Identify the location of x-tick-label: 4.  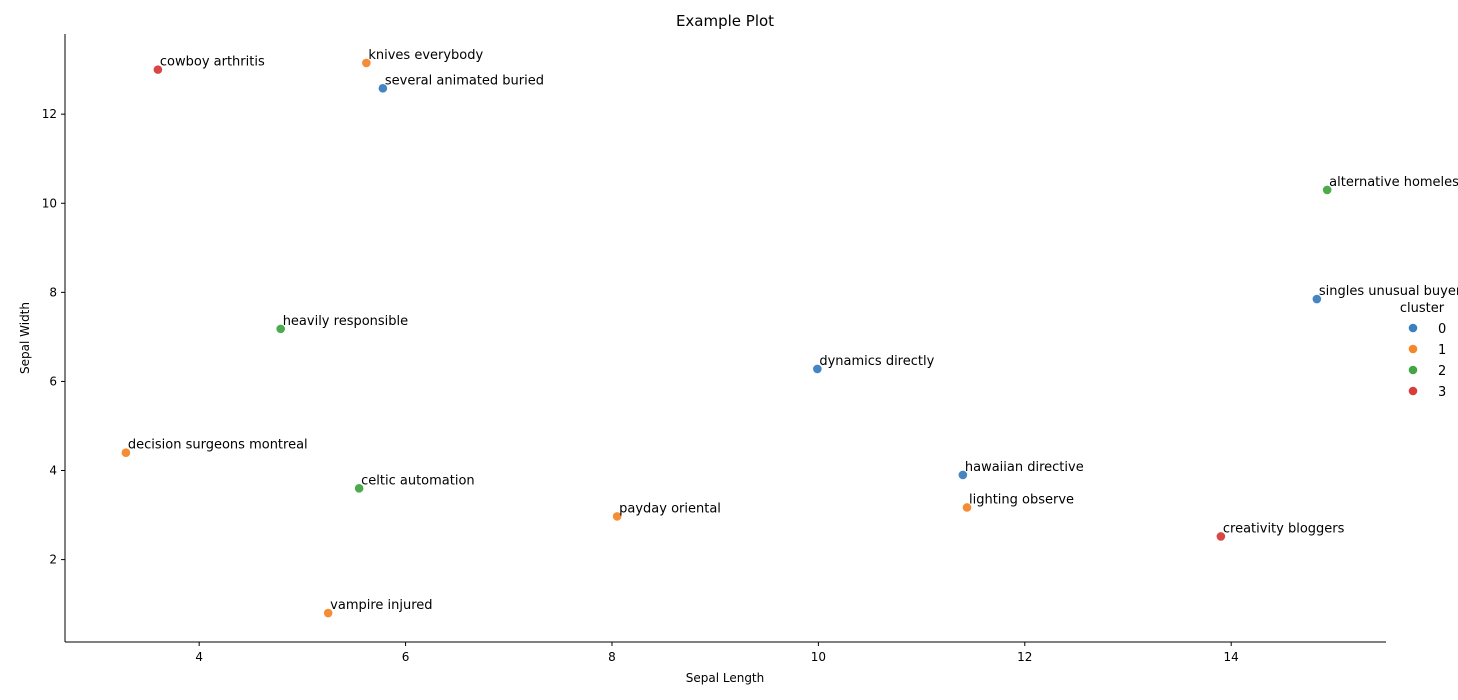
(199, 657).